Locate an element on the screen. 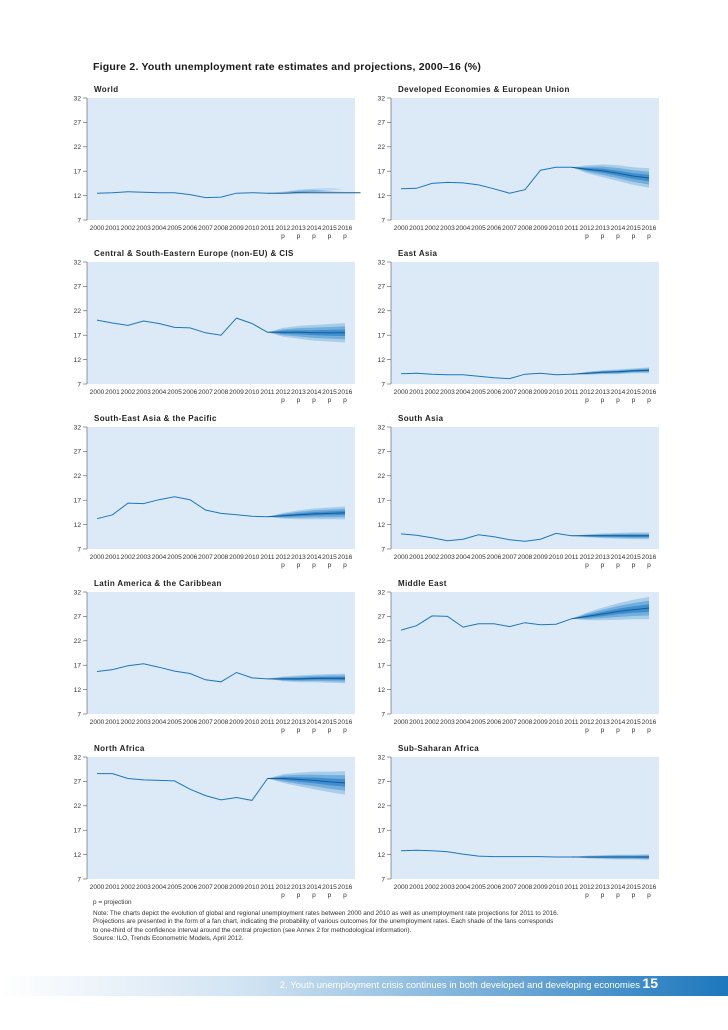 The width and height of the screenshot is (728, 1030). fan-band-inner is located at coordinates (610, 611).